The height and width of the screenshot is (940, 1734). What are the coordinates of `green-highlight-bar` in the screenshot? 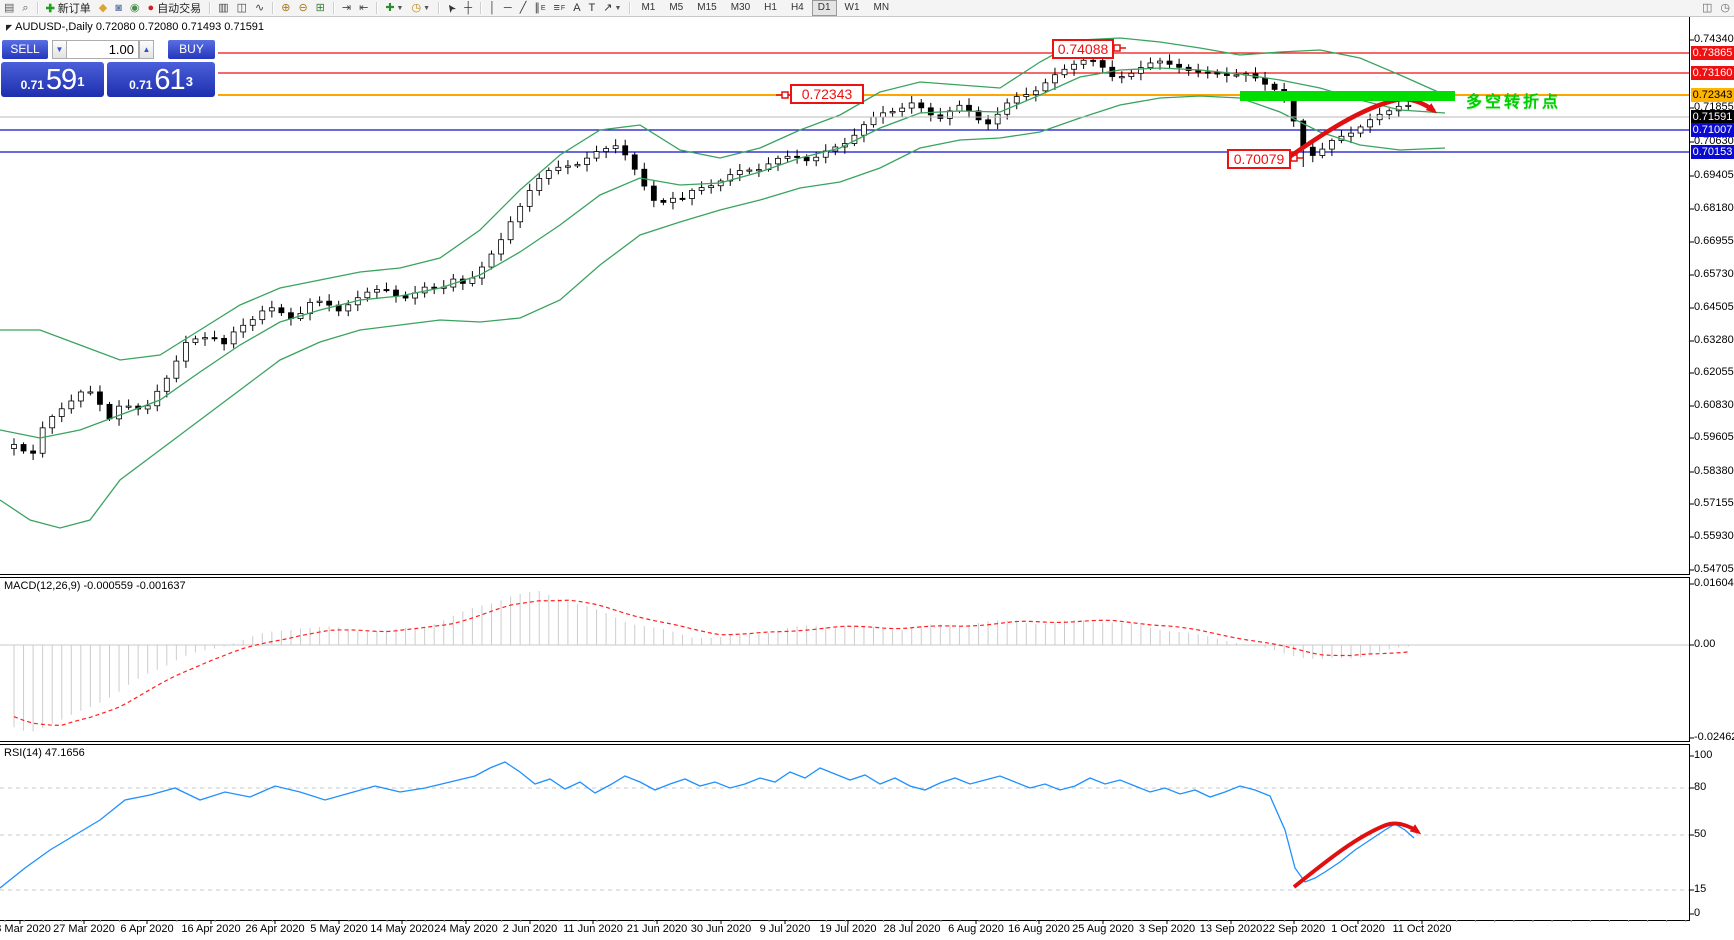 It's located at (1347, 96).